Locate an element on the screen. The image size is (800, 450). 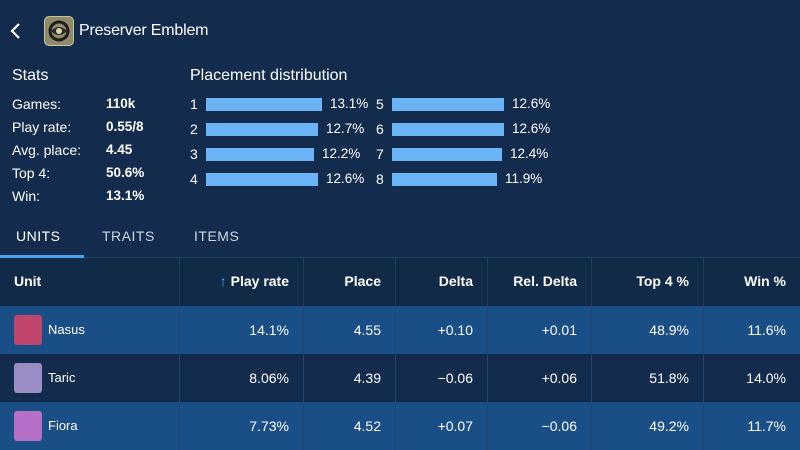
table-row: Nasus 14.1% 4.55 +0.10 +0.01 48.9% 11.6% is located at coordinates (400, 330).